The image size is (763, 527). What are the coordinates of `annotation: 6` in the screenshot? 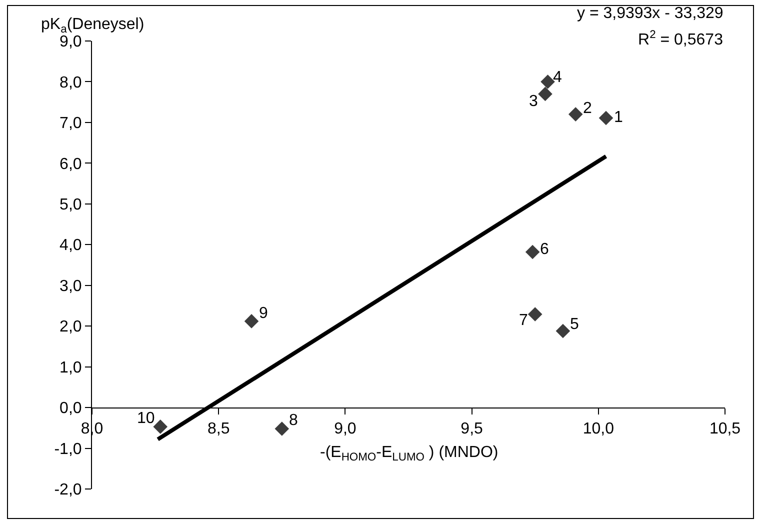 It's located at (544, 249).